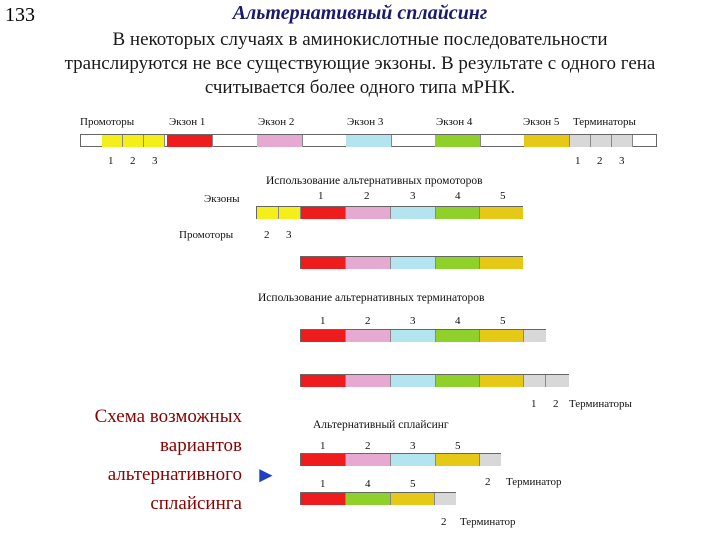  What do you see at coordinates (111, 161) in the screenshot?
I see `gene-promoter-number-1: 1` at bounding box center [111, 161].